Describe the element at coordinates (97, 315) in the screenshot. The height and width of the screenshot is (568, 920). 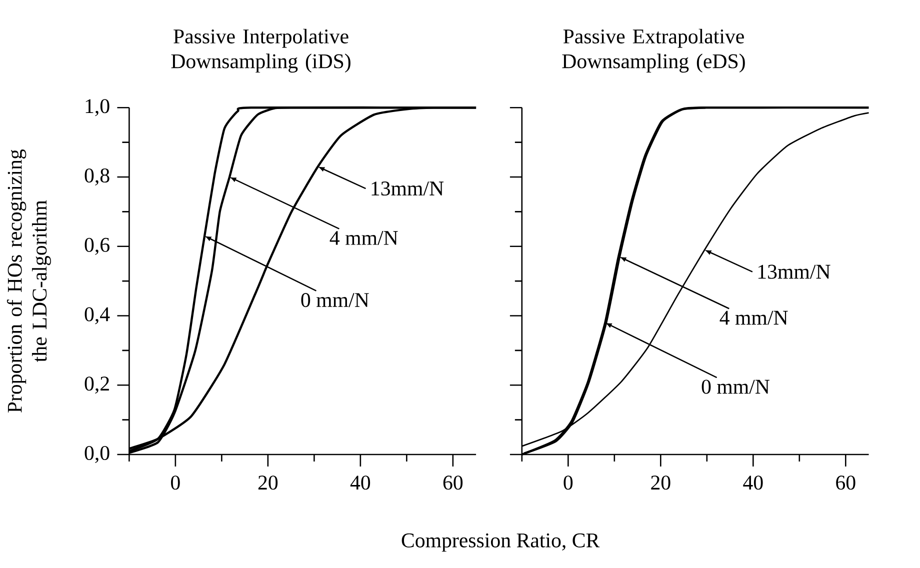
I see `y-tick-label: 0,4` at that location.